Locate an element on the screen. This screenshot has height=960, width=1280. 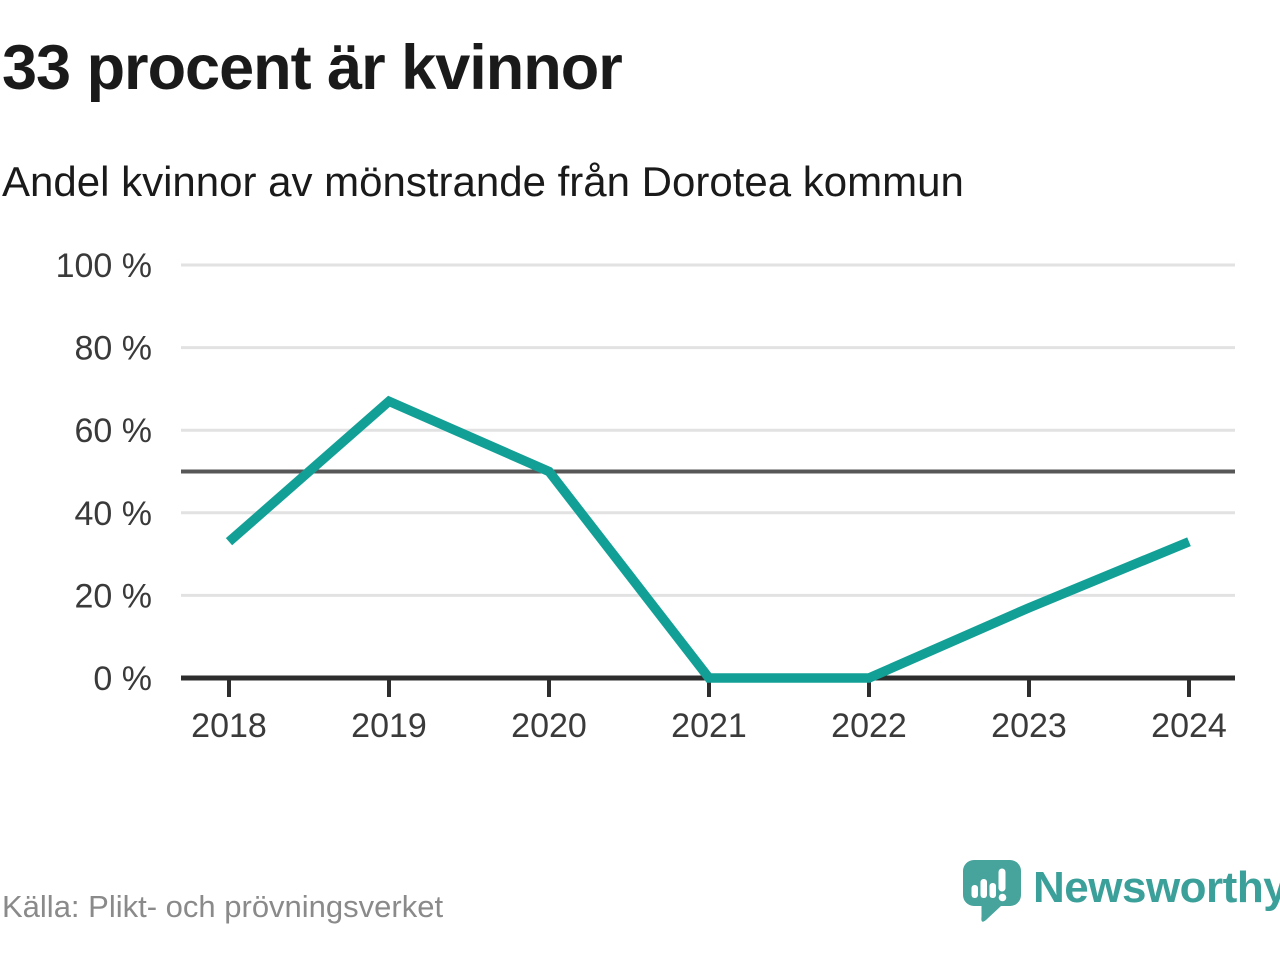
x-tick-label: 2021 is located at coordinates (709, 726).